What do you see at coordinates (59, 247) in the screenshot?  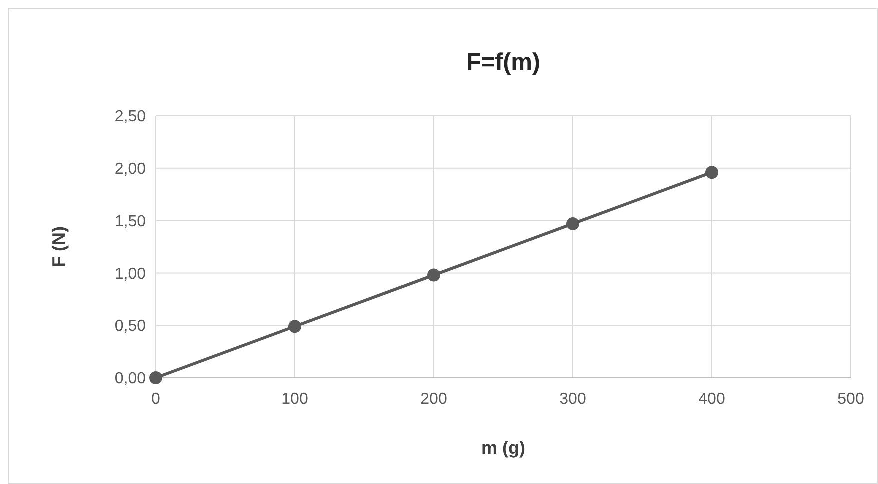 I see `y-axis-title: F (N)` at bounding box center [59, 247].